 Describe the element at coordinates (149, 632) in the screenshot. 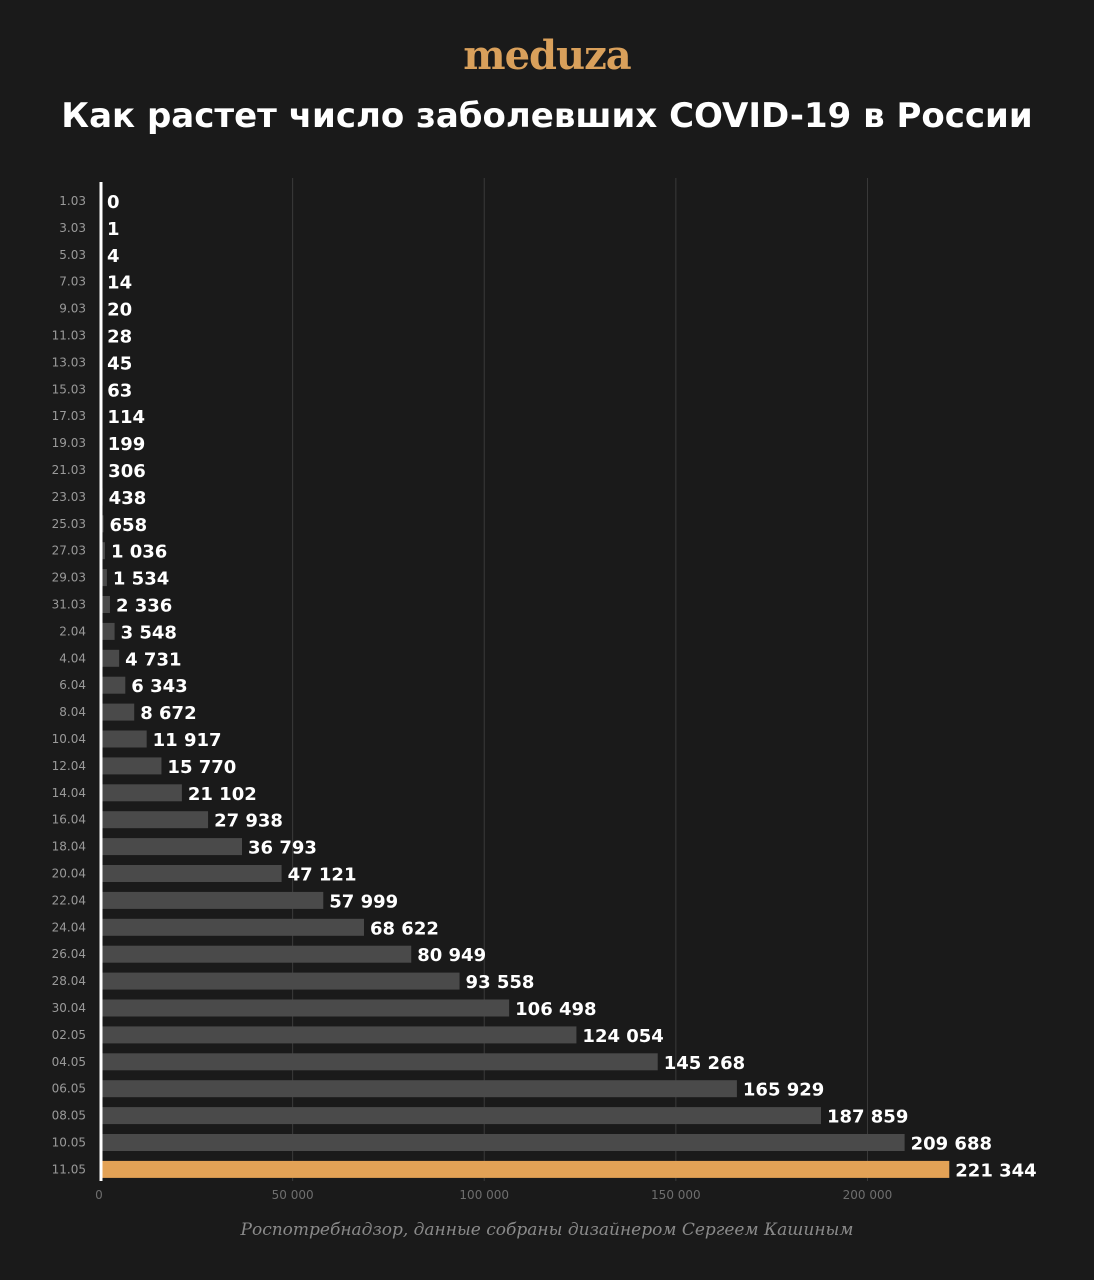

I see `value-label: 3 548` at that location.